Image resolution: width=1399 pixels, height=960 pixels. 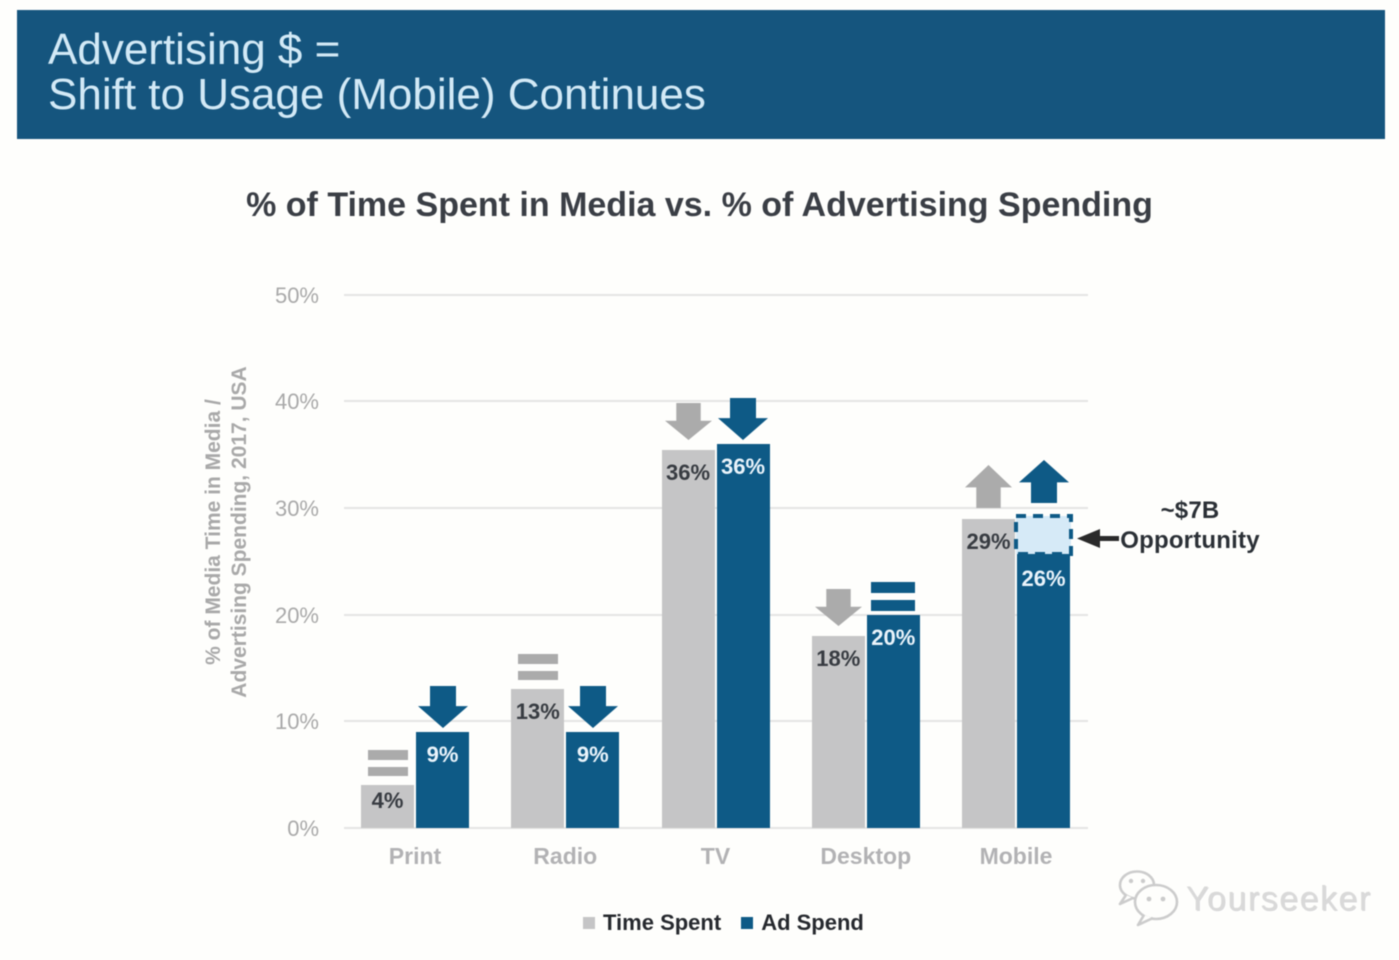 What do you see at coordinates (1148, 898) in the screenshot?
I see `wechat-chat-bubbles-icon` at bounding box center [1148, 898].